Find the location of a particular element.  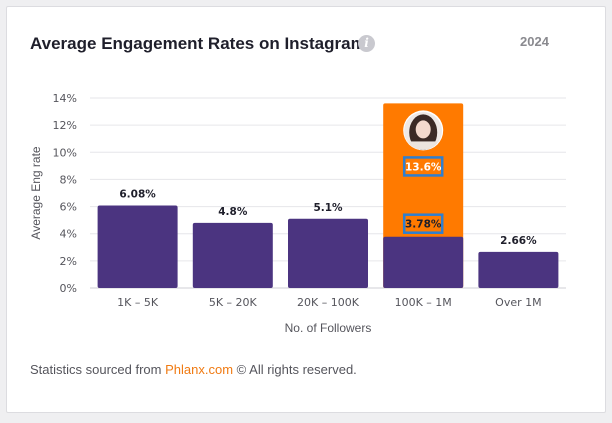

bar-value-label: 6.08% is located at coordinates (137, 194).